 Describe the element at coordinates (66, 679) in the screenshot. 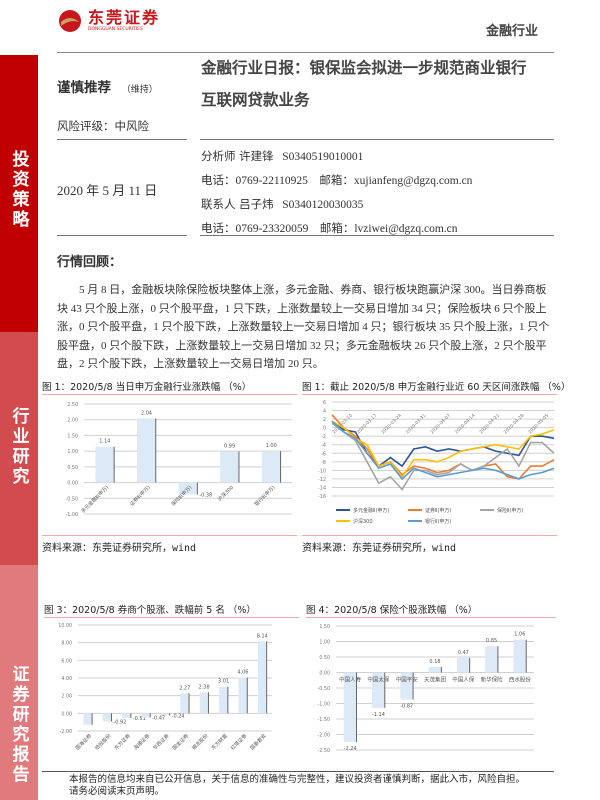

I see `y-tick-label: 4.00` at that location.